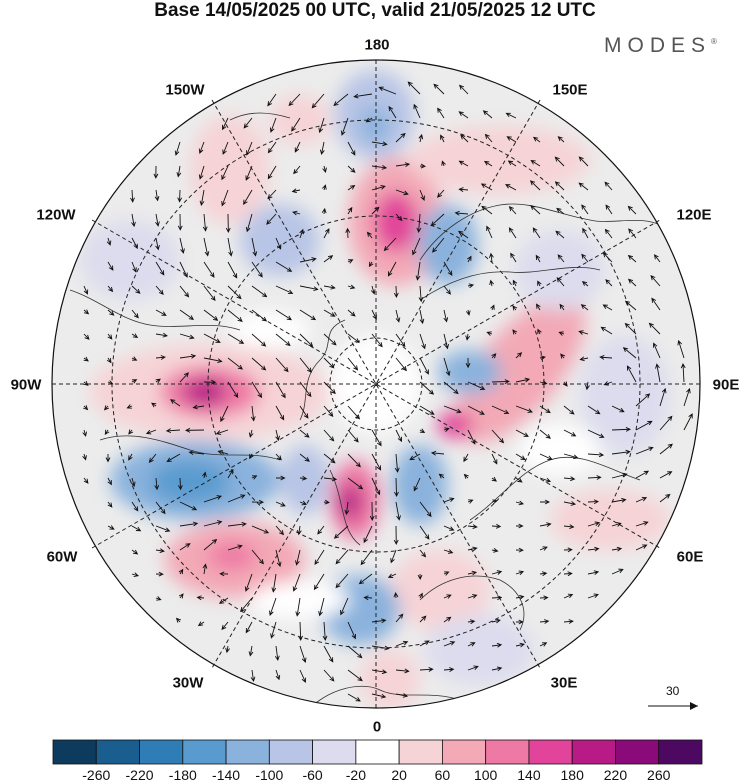  Describe the element at coordinates (188, 683) in the screenshot. I see `lon-label-30w: 30W` at that location.